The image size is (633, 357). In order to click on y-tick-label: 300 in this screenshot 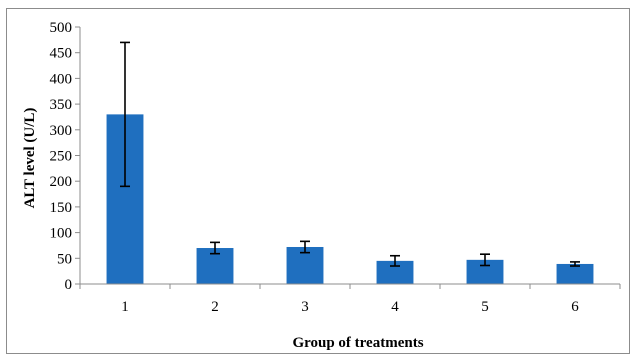, I will do `click(61, 131)`.